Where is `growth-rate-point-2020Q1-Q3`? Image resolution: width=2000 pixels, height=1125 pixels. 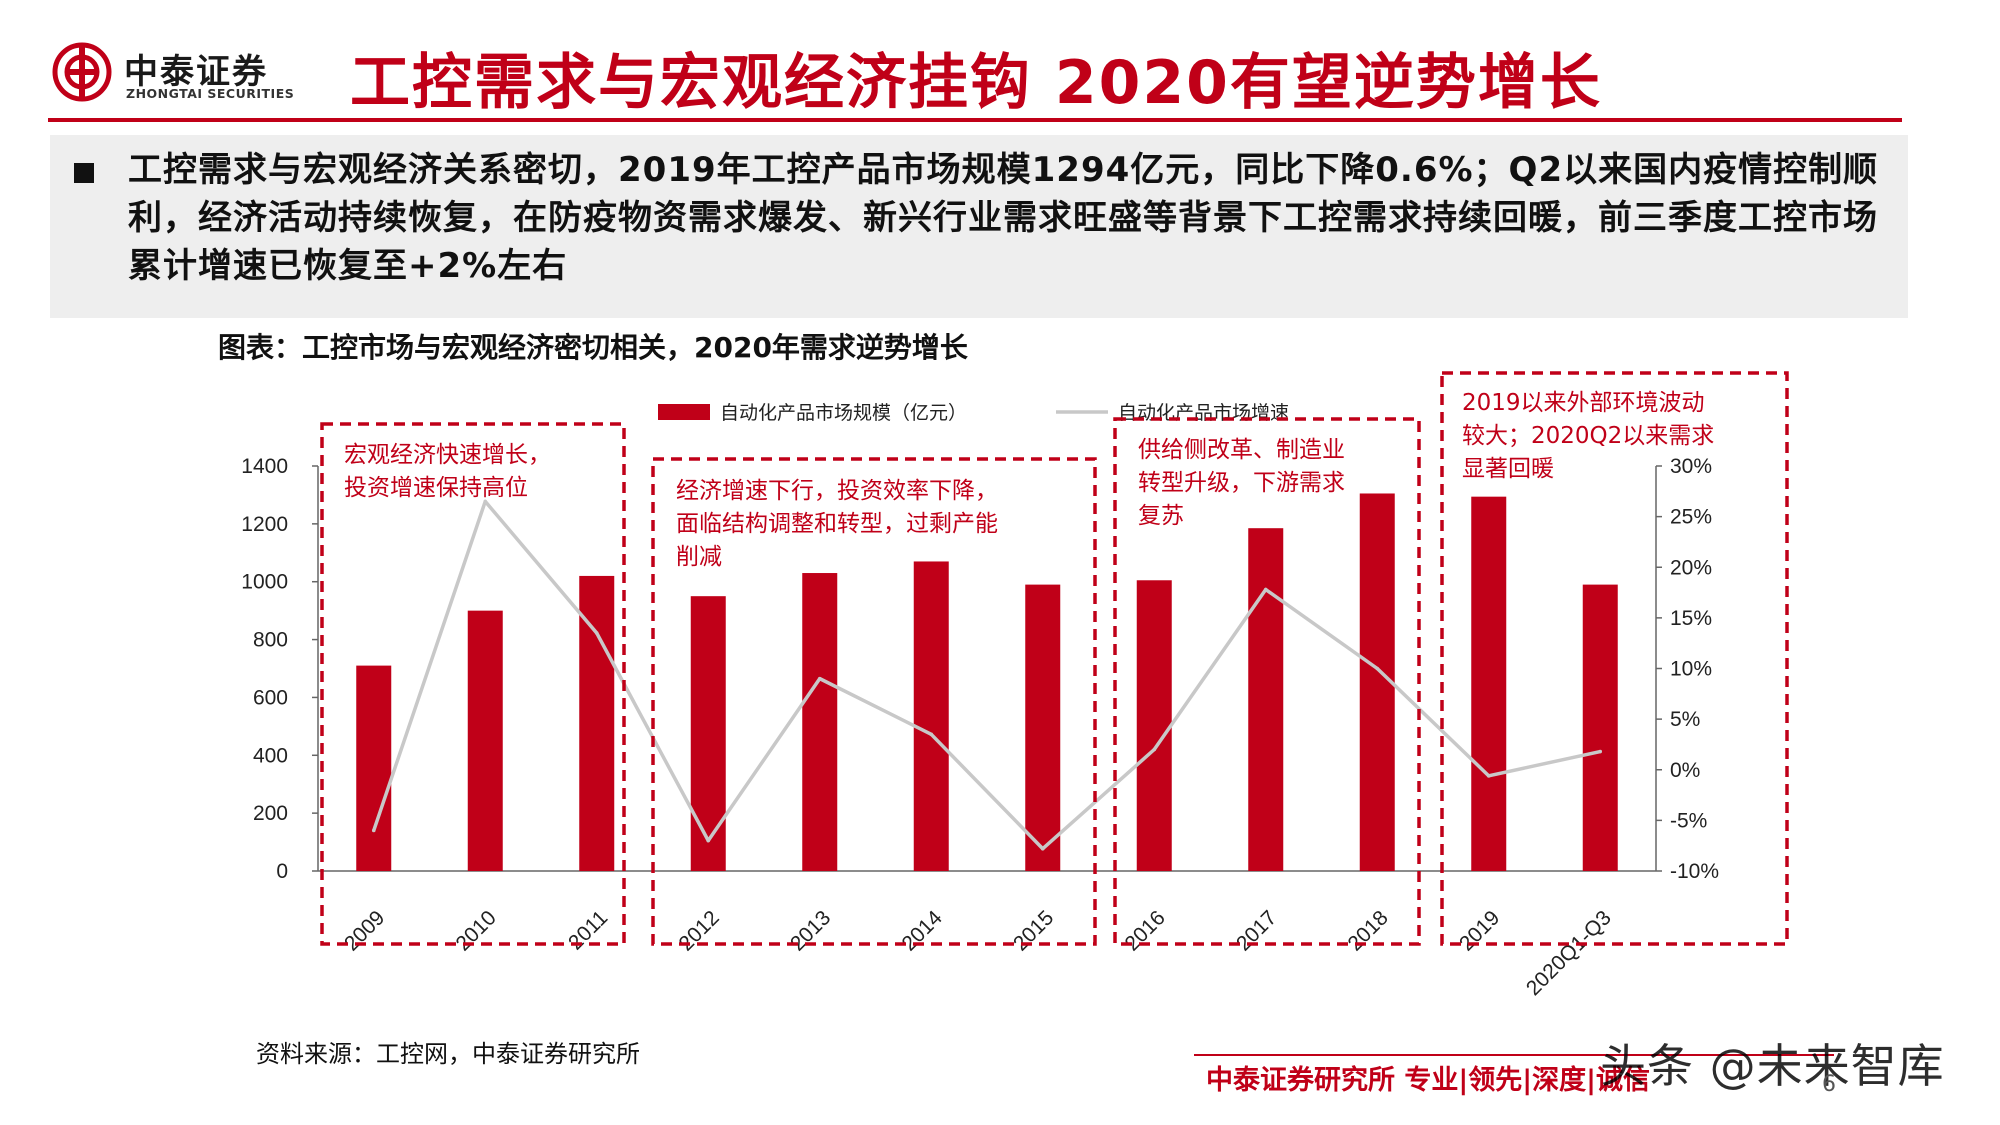 growth-rate-point-2020Q1-Q3 is located at coordinates (1600, 751).